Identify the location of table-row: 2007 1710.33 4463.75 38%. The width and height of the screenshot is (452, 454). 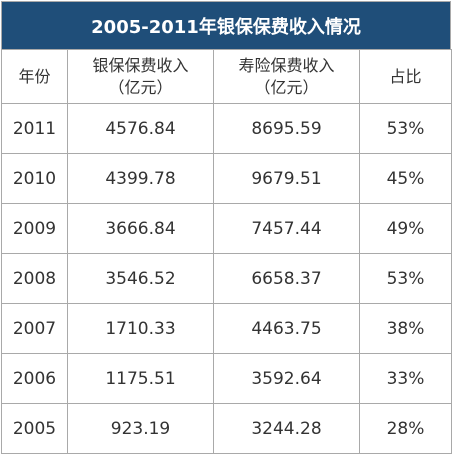
(226, 328).